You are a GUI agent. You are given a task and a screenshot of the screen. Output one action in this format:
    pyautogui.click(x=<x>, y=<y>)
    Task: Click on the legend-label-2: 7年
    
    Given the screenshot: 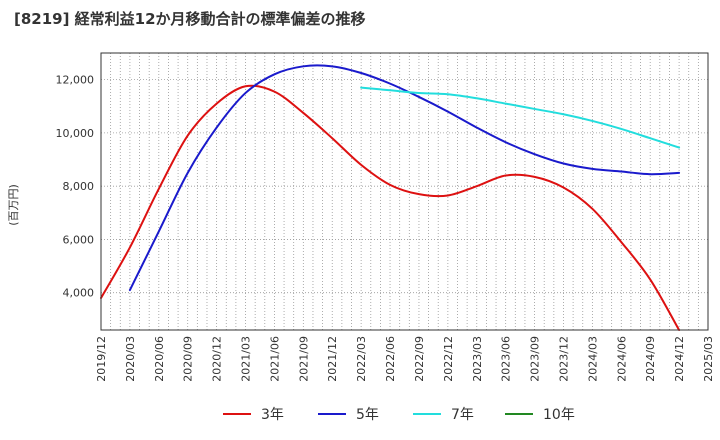 What is the action you would take?
    pyautogui.click(x=462, y=415)
    